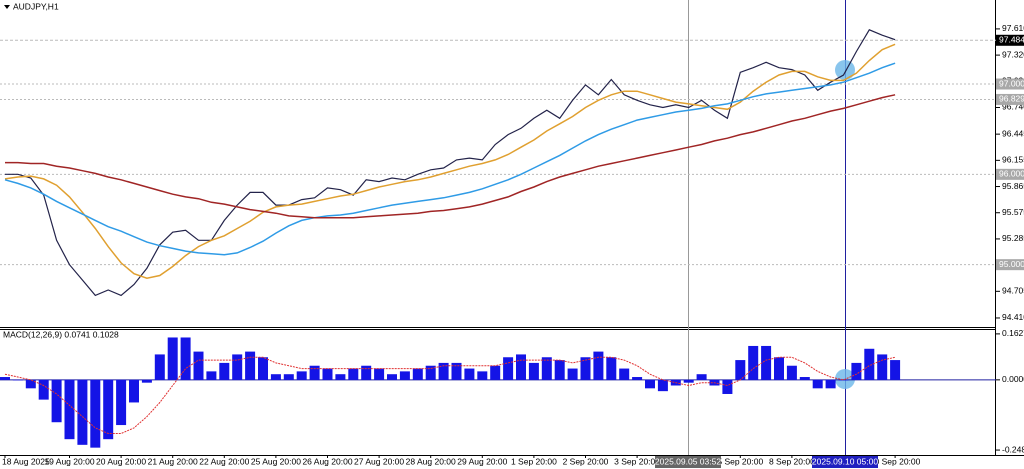  I want to click on y-tick-label: 0.0000, so click(1013, 379).